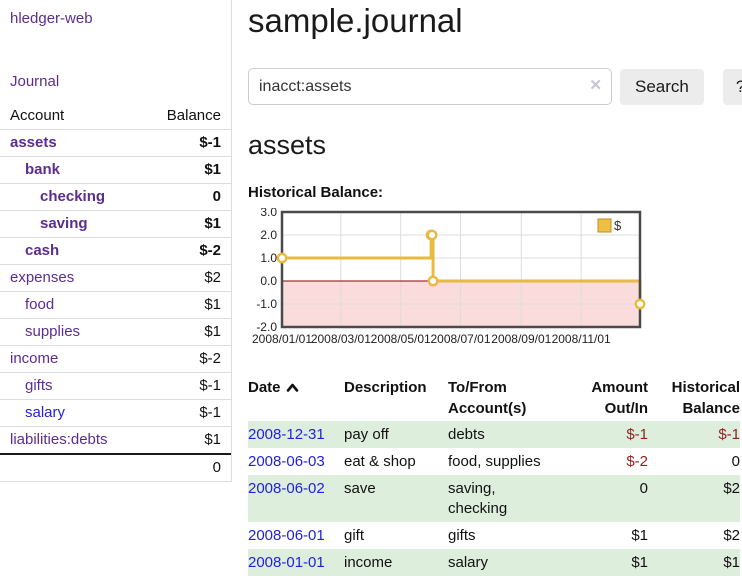 Image resolution: width=742 pixels, height=582 pixels. Describe the element at coordinates (380, 461) in the screenshot. I see `transaction-description: eat & shop` at that location.